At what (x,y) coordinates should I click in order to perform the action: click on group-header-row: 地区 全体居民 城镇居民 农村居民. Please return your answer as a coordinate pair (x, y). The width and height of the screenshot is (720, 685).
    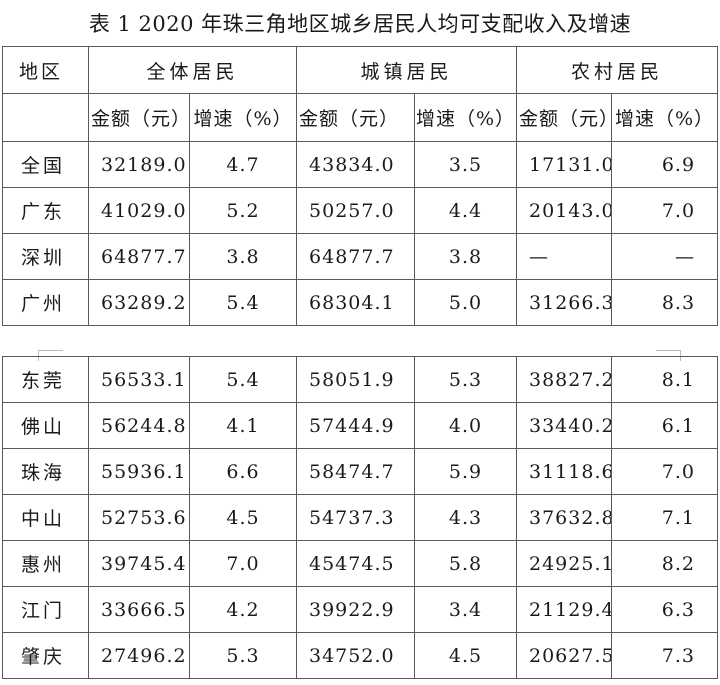
    Looking at the image, I should click on (360, 70).